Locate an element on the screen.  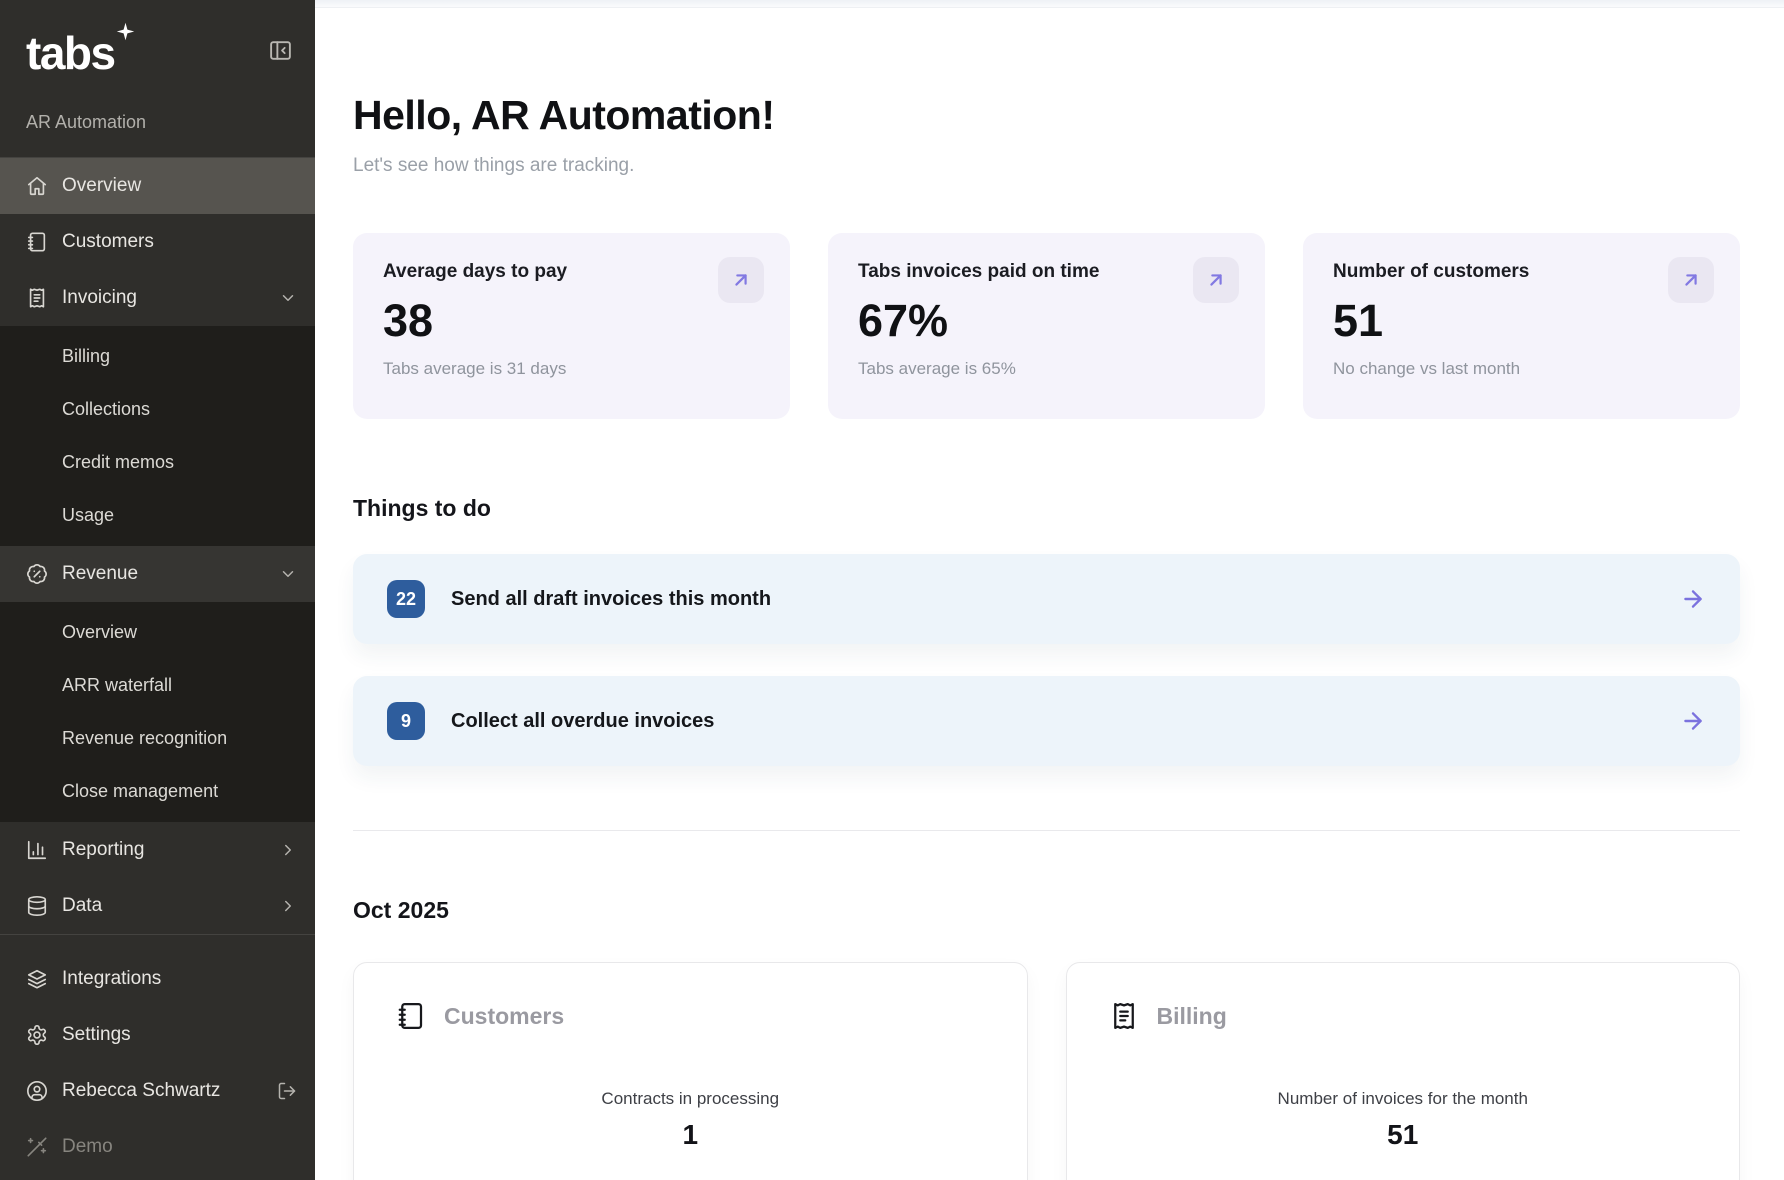
sidebar-item-label: Reporting is located at coordinates (103, 849).